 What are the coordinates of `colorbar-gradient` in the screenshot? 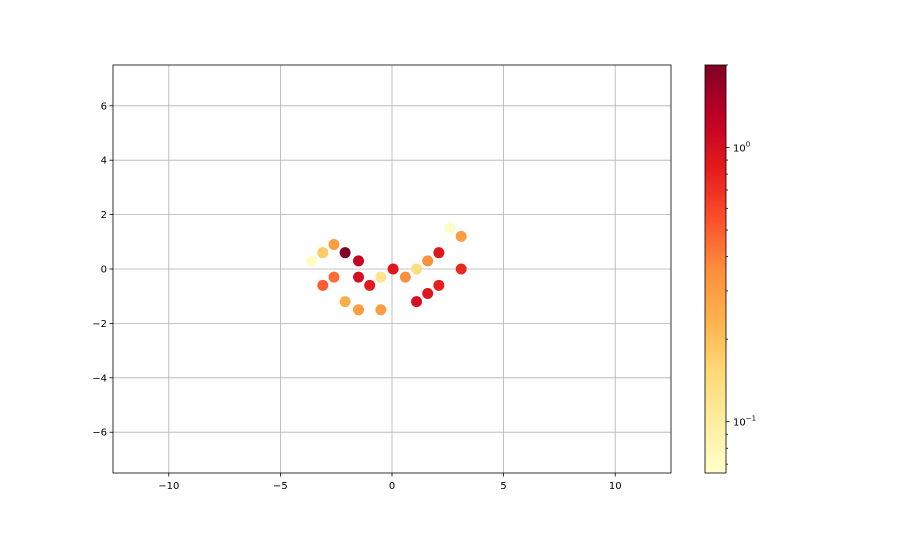 It's located at (715, 269).